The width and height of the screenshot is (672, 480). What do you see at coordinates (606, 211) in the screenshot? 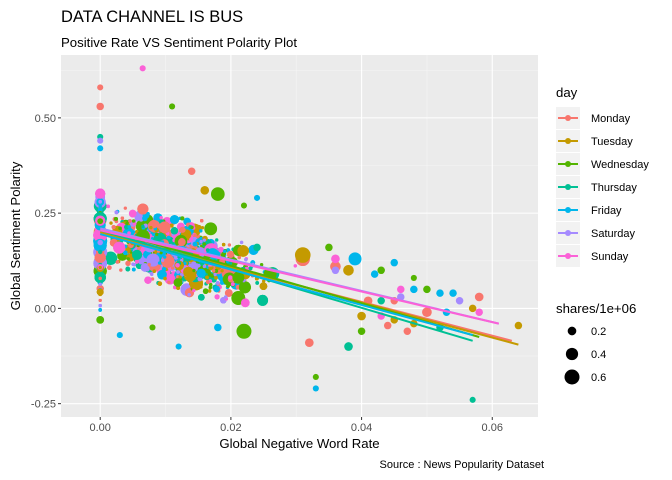
I see `legend-label-friday: Friday` at bounding box center [606, 211].